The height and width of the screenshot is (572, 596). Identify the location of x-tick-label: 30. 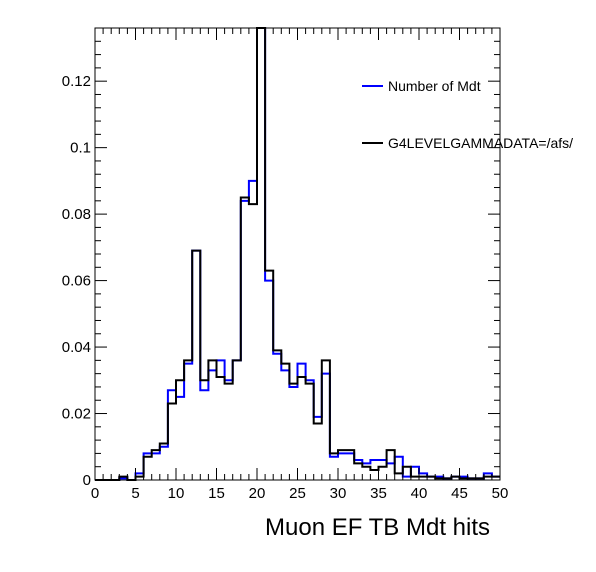
(338, 493).